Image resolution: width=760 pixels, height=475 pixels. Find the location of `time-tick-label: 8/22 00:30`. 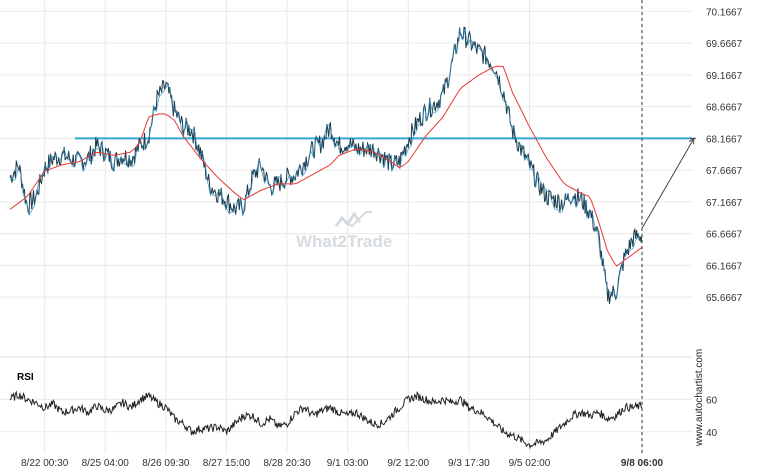

time-tick-label: 8/22 00:30 is located at coordinates (45, 463).